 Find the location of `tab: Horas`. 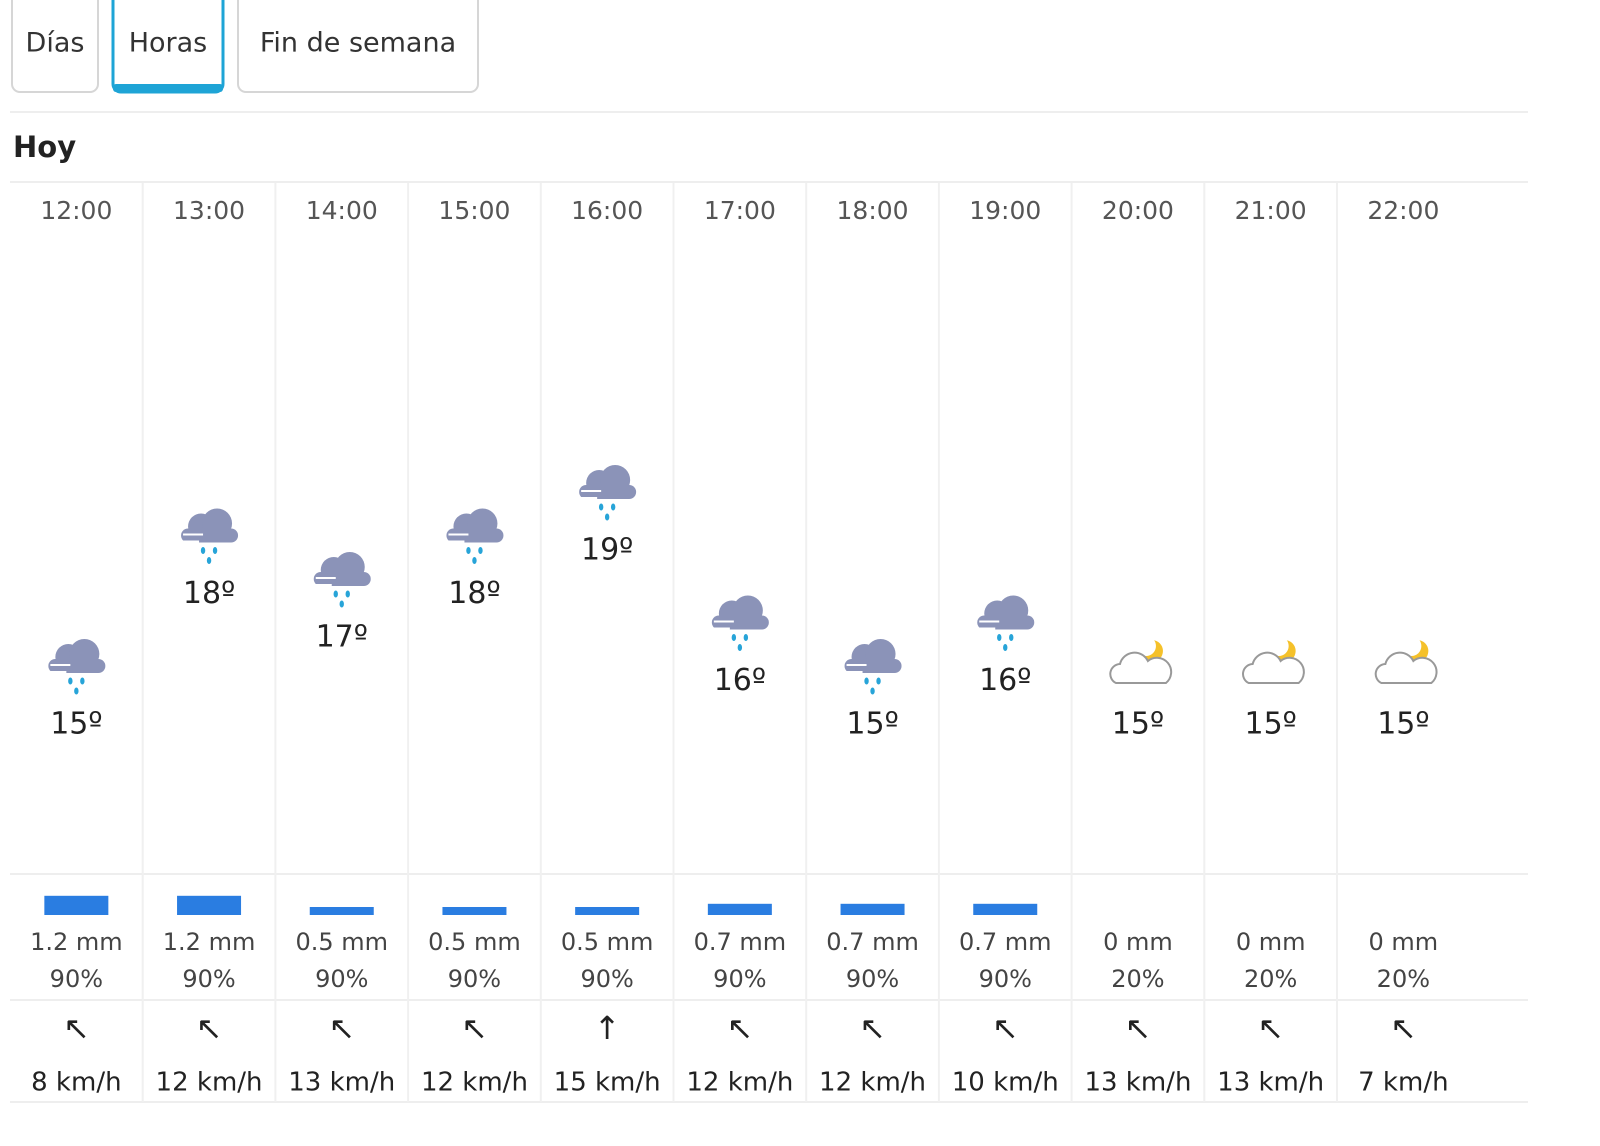

tab: Horas is located at coordinates (168, 47).